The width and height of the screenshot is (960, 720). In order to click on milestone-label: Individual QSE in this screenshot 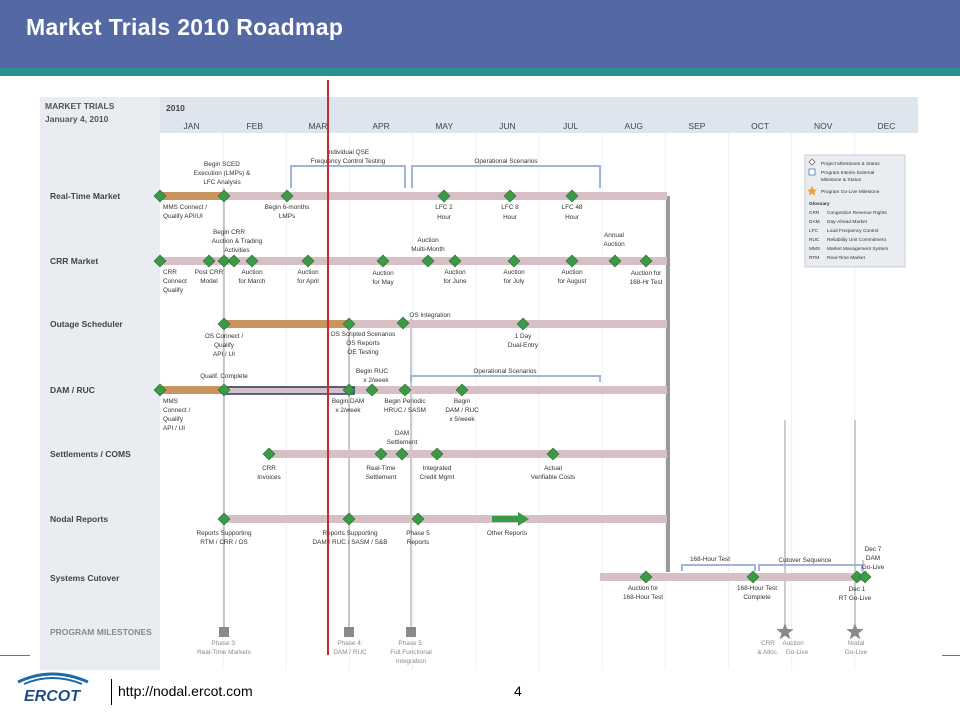, I will do `click(348, 152)`.